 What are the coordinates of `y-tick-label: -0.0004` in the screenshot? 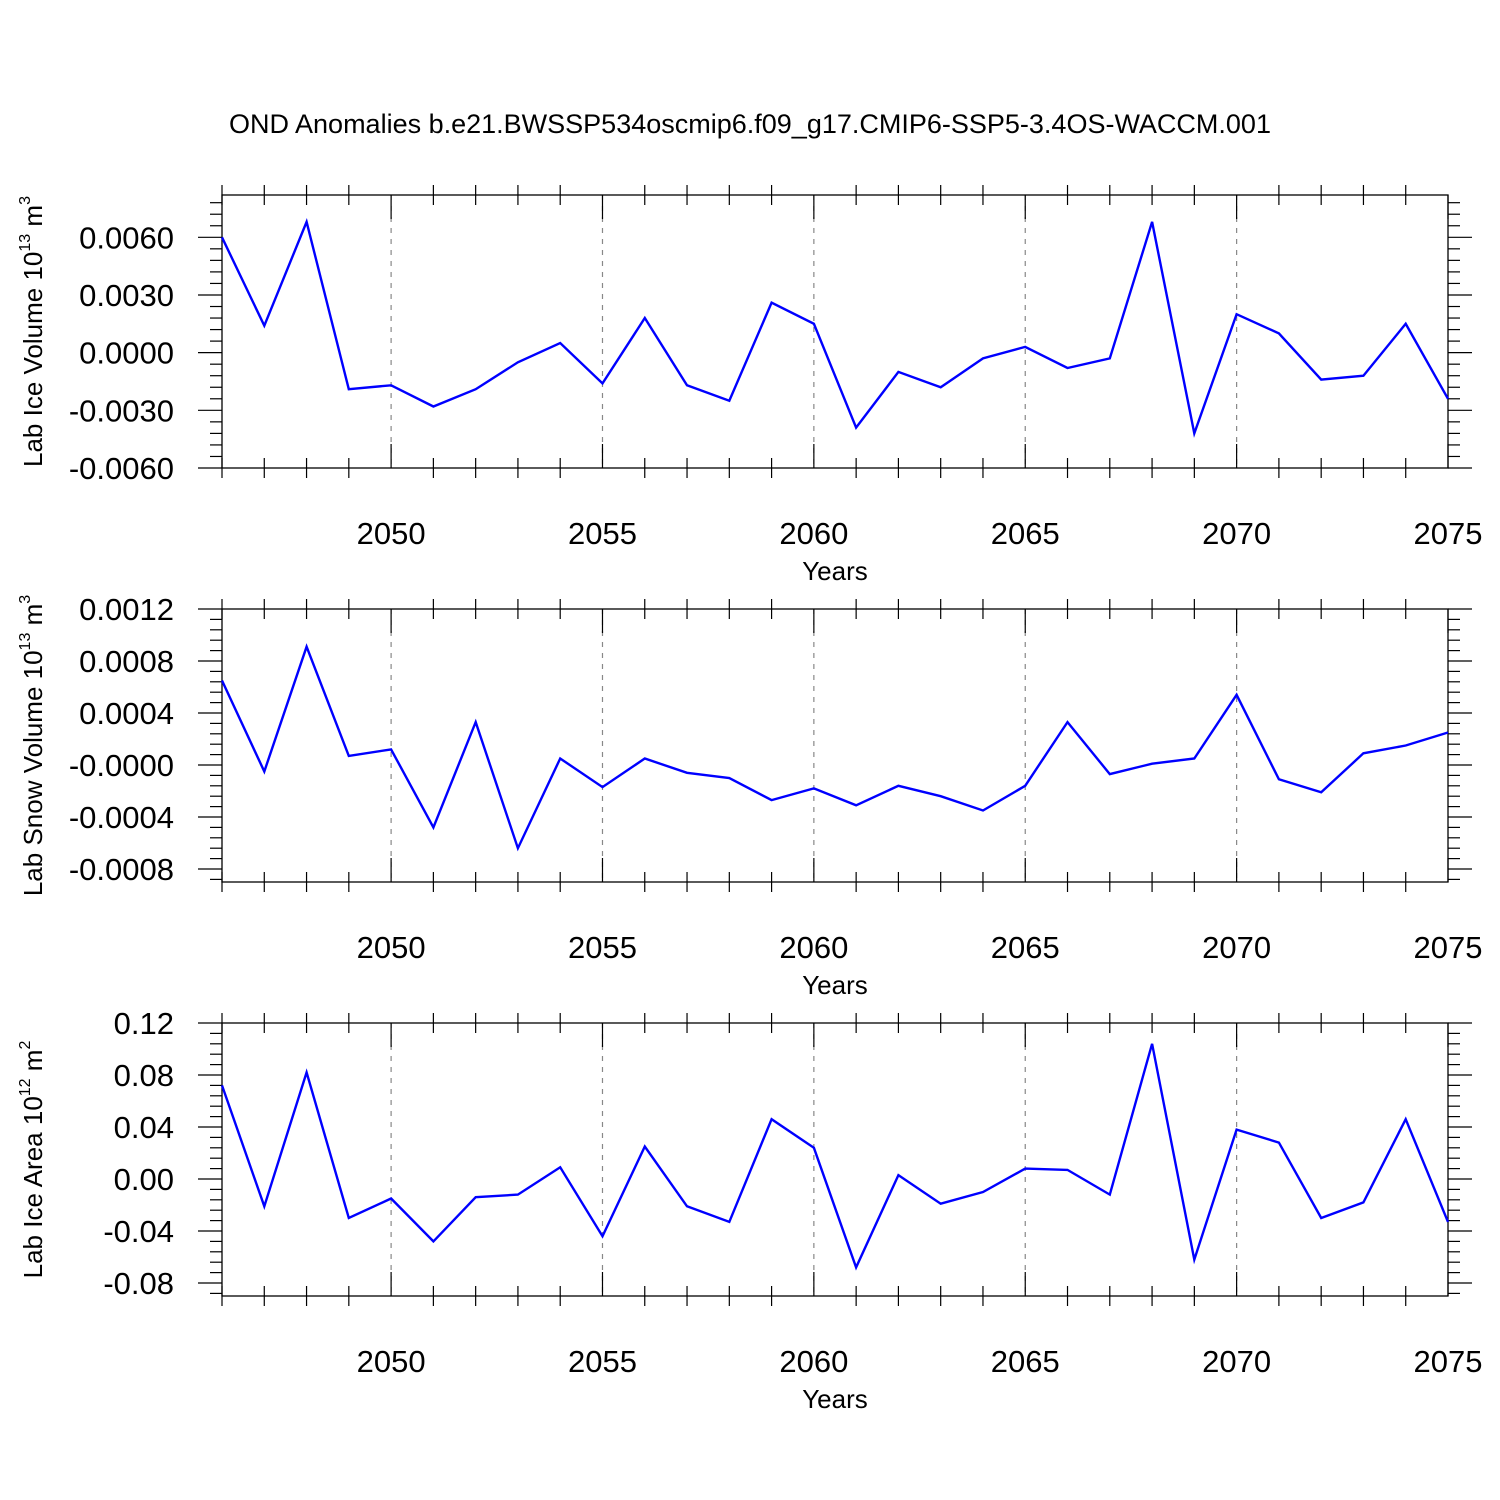 It's located at (121, 817).